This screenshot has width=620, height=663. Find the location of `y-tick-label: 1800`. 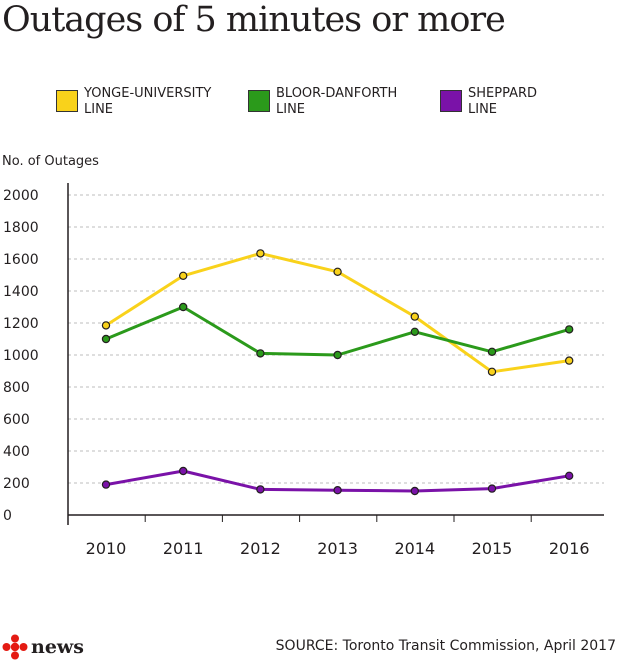

y-tick-label: 1800 is located at coordinates (21, 228).